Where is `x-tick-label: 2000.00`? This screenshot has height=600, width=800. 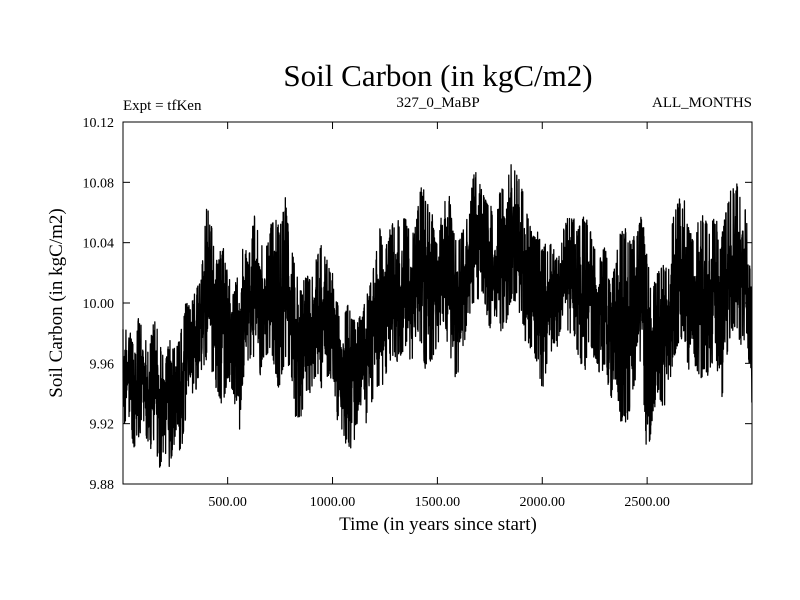
x-tick-label: 2000.00 is located at coordinates (543, 502).